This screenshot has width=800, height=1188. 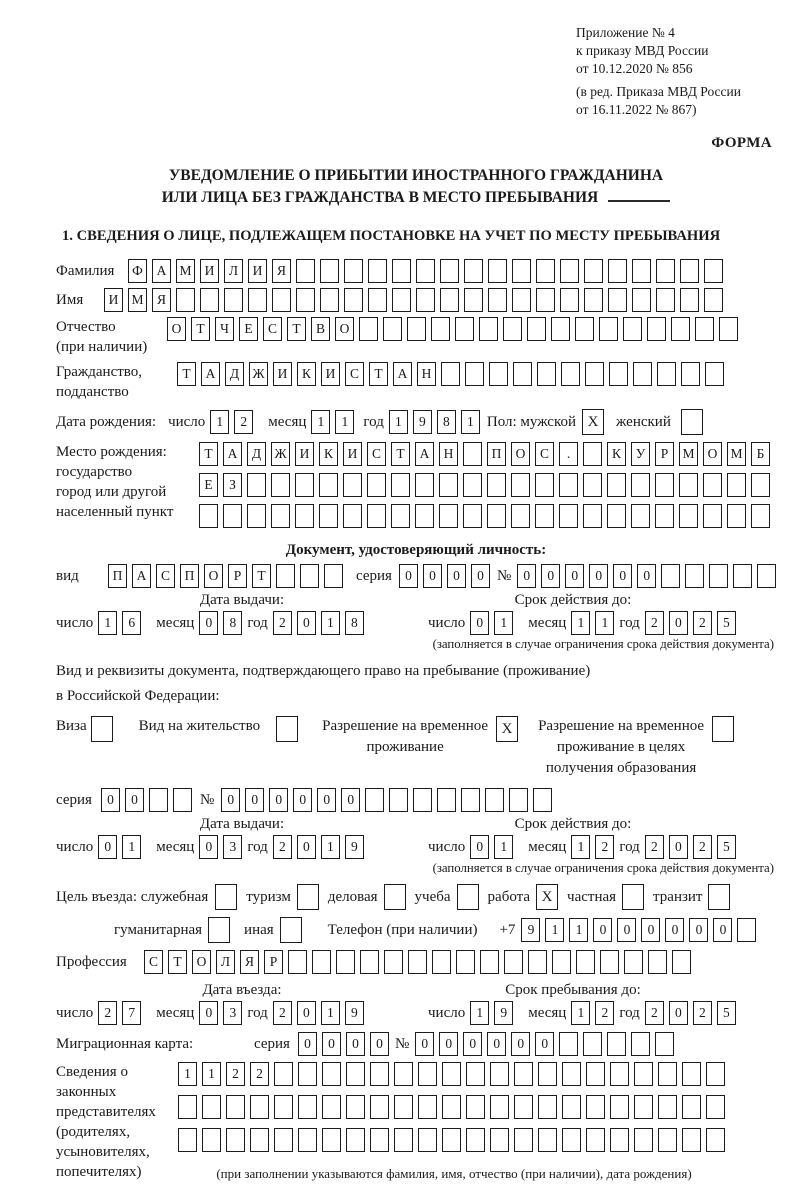 I want to click on checkbox-purpose-tourism, so click(x=307, y=897).